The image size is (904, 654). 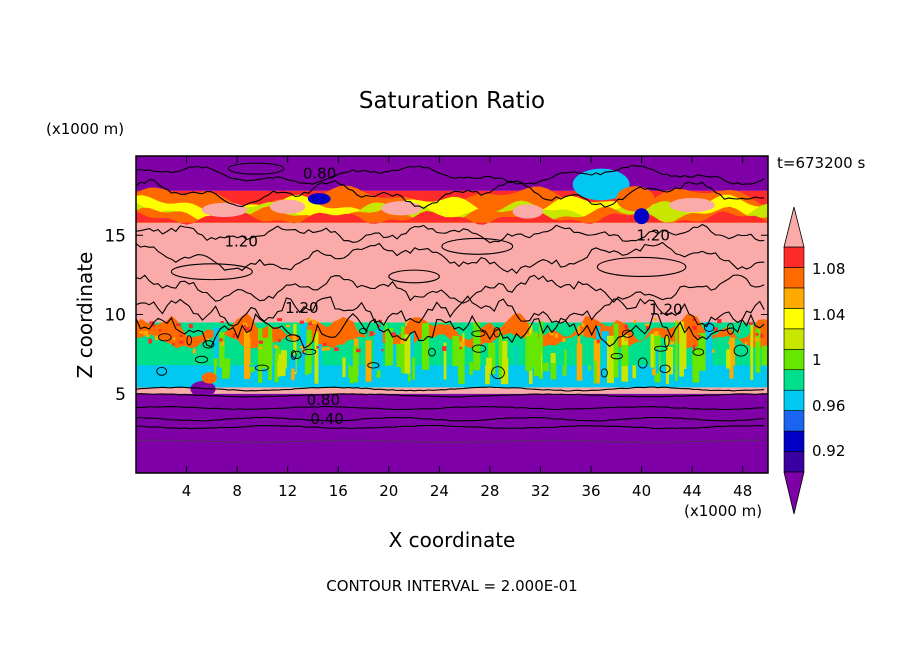 I want to click on cloud-top-red-base, so click(x=452, y=217).